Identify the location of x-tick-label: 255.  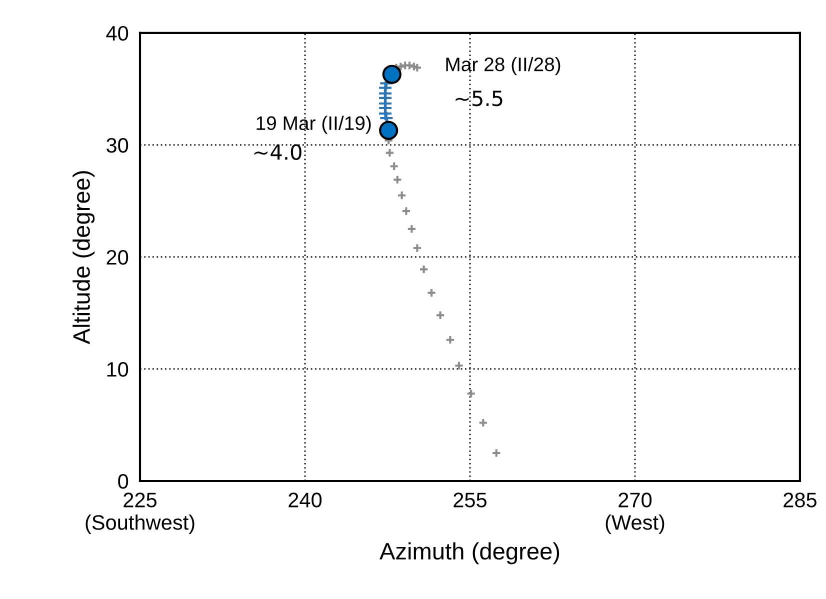
(470, 500).